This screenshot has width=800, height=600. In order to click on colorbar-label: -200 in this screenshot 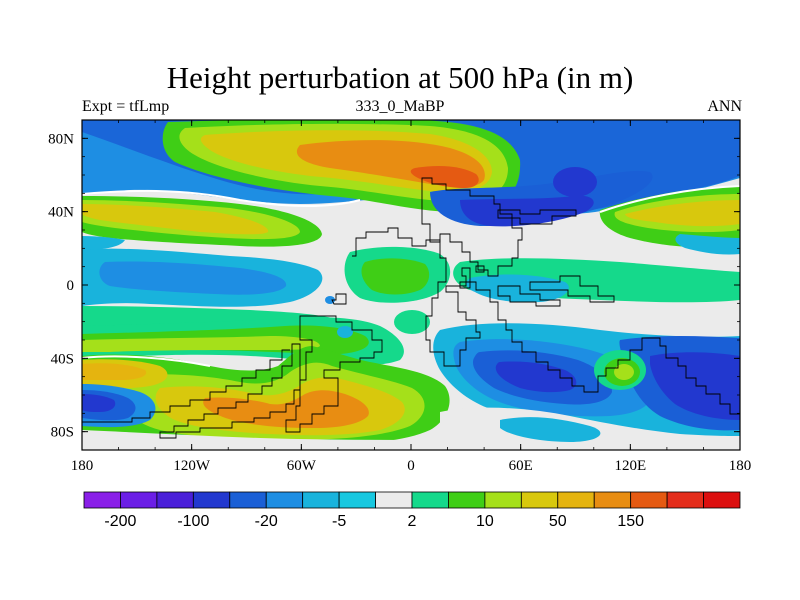, I will do `click(120, 521)`.